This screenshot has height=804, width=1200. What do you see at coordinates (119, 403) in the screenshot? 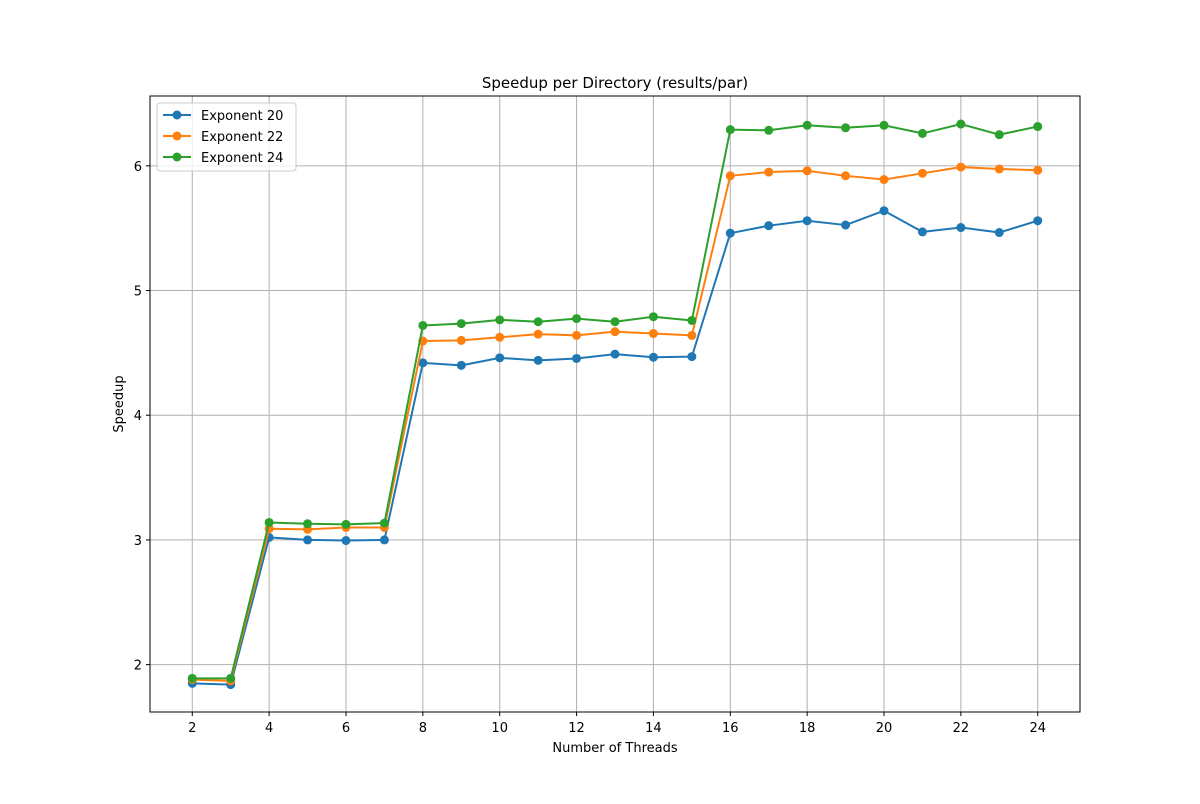
I see `y-axis-label: Speedup` at bounding box center [119, 403].